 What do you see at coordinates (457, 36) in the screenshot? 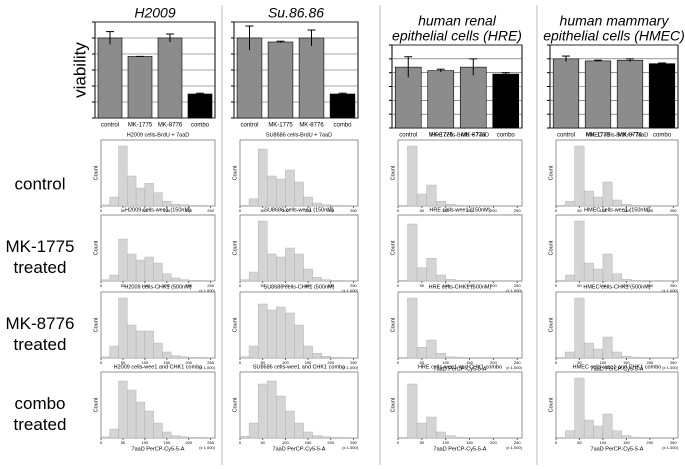
I see `panel-title: epithelial cells (HRE)` at bounding box center [457, 36].